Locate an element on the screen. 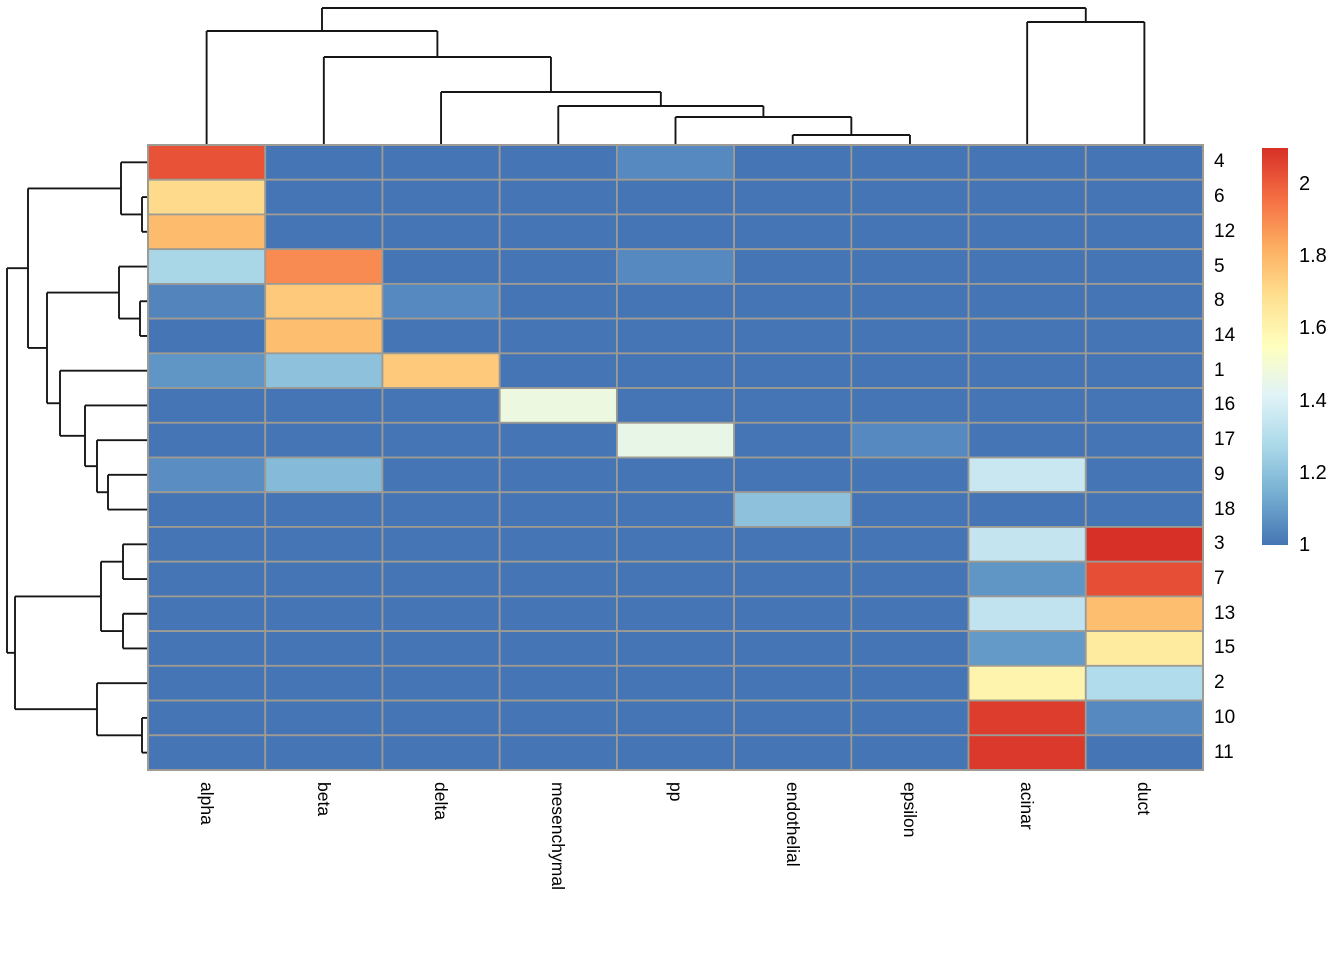 The width and height of the screenshot is (1344, 960). row-label: 1 is located at coordinates (1219, 370).